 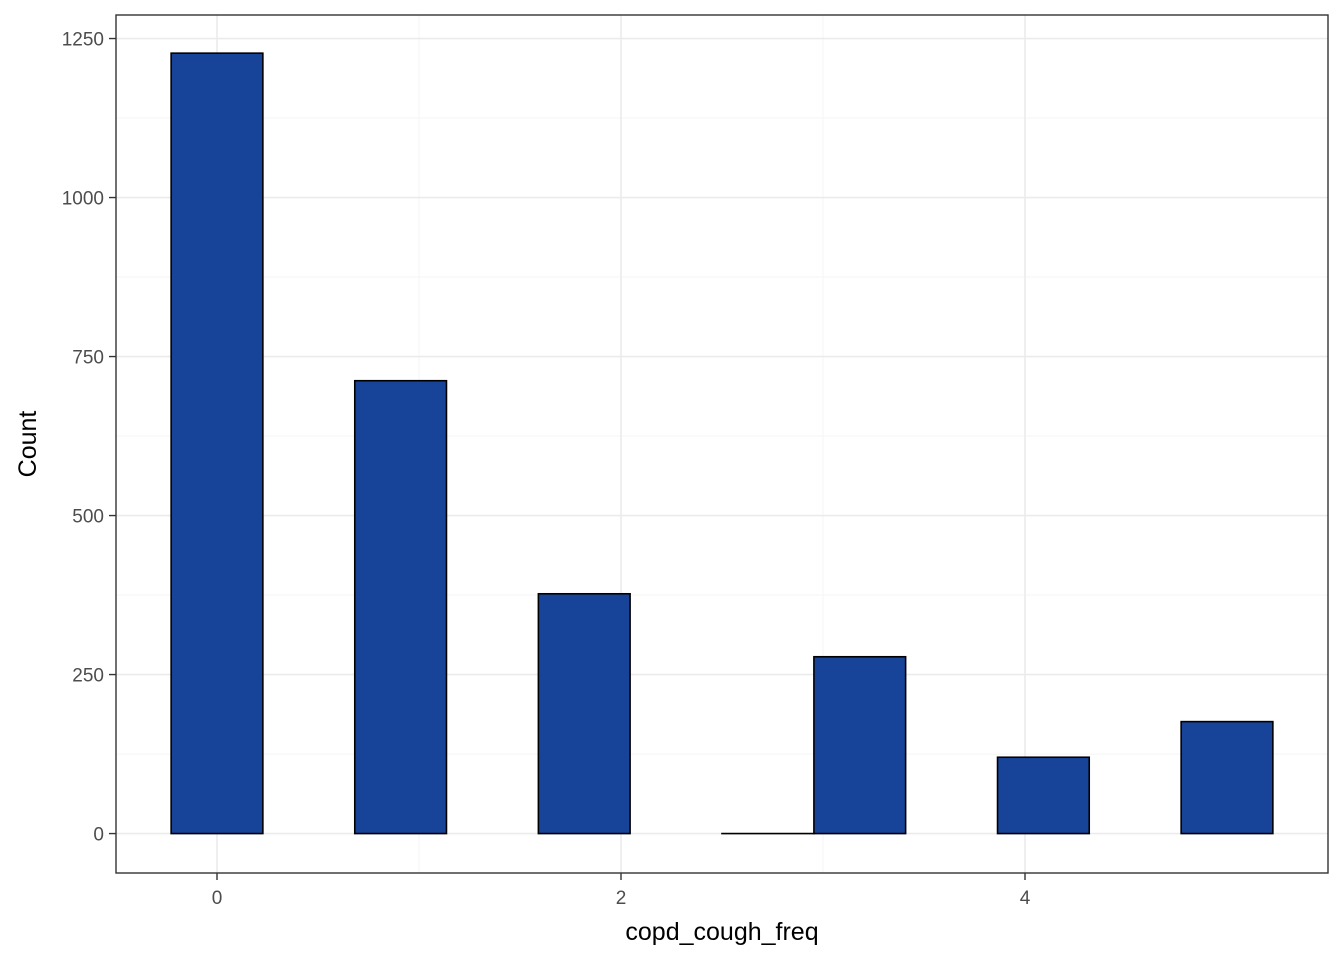 What do you see at coordinates (28, 444) in the screenshot?
I see `y-axis-title: Count` at bounding box center [28, 444].